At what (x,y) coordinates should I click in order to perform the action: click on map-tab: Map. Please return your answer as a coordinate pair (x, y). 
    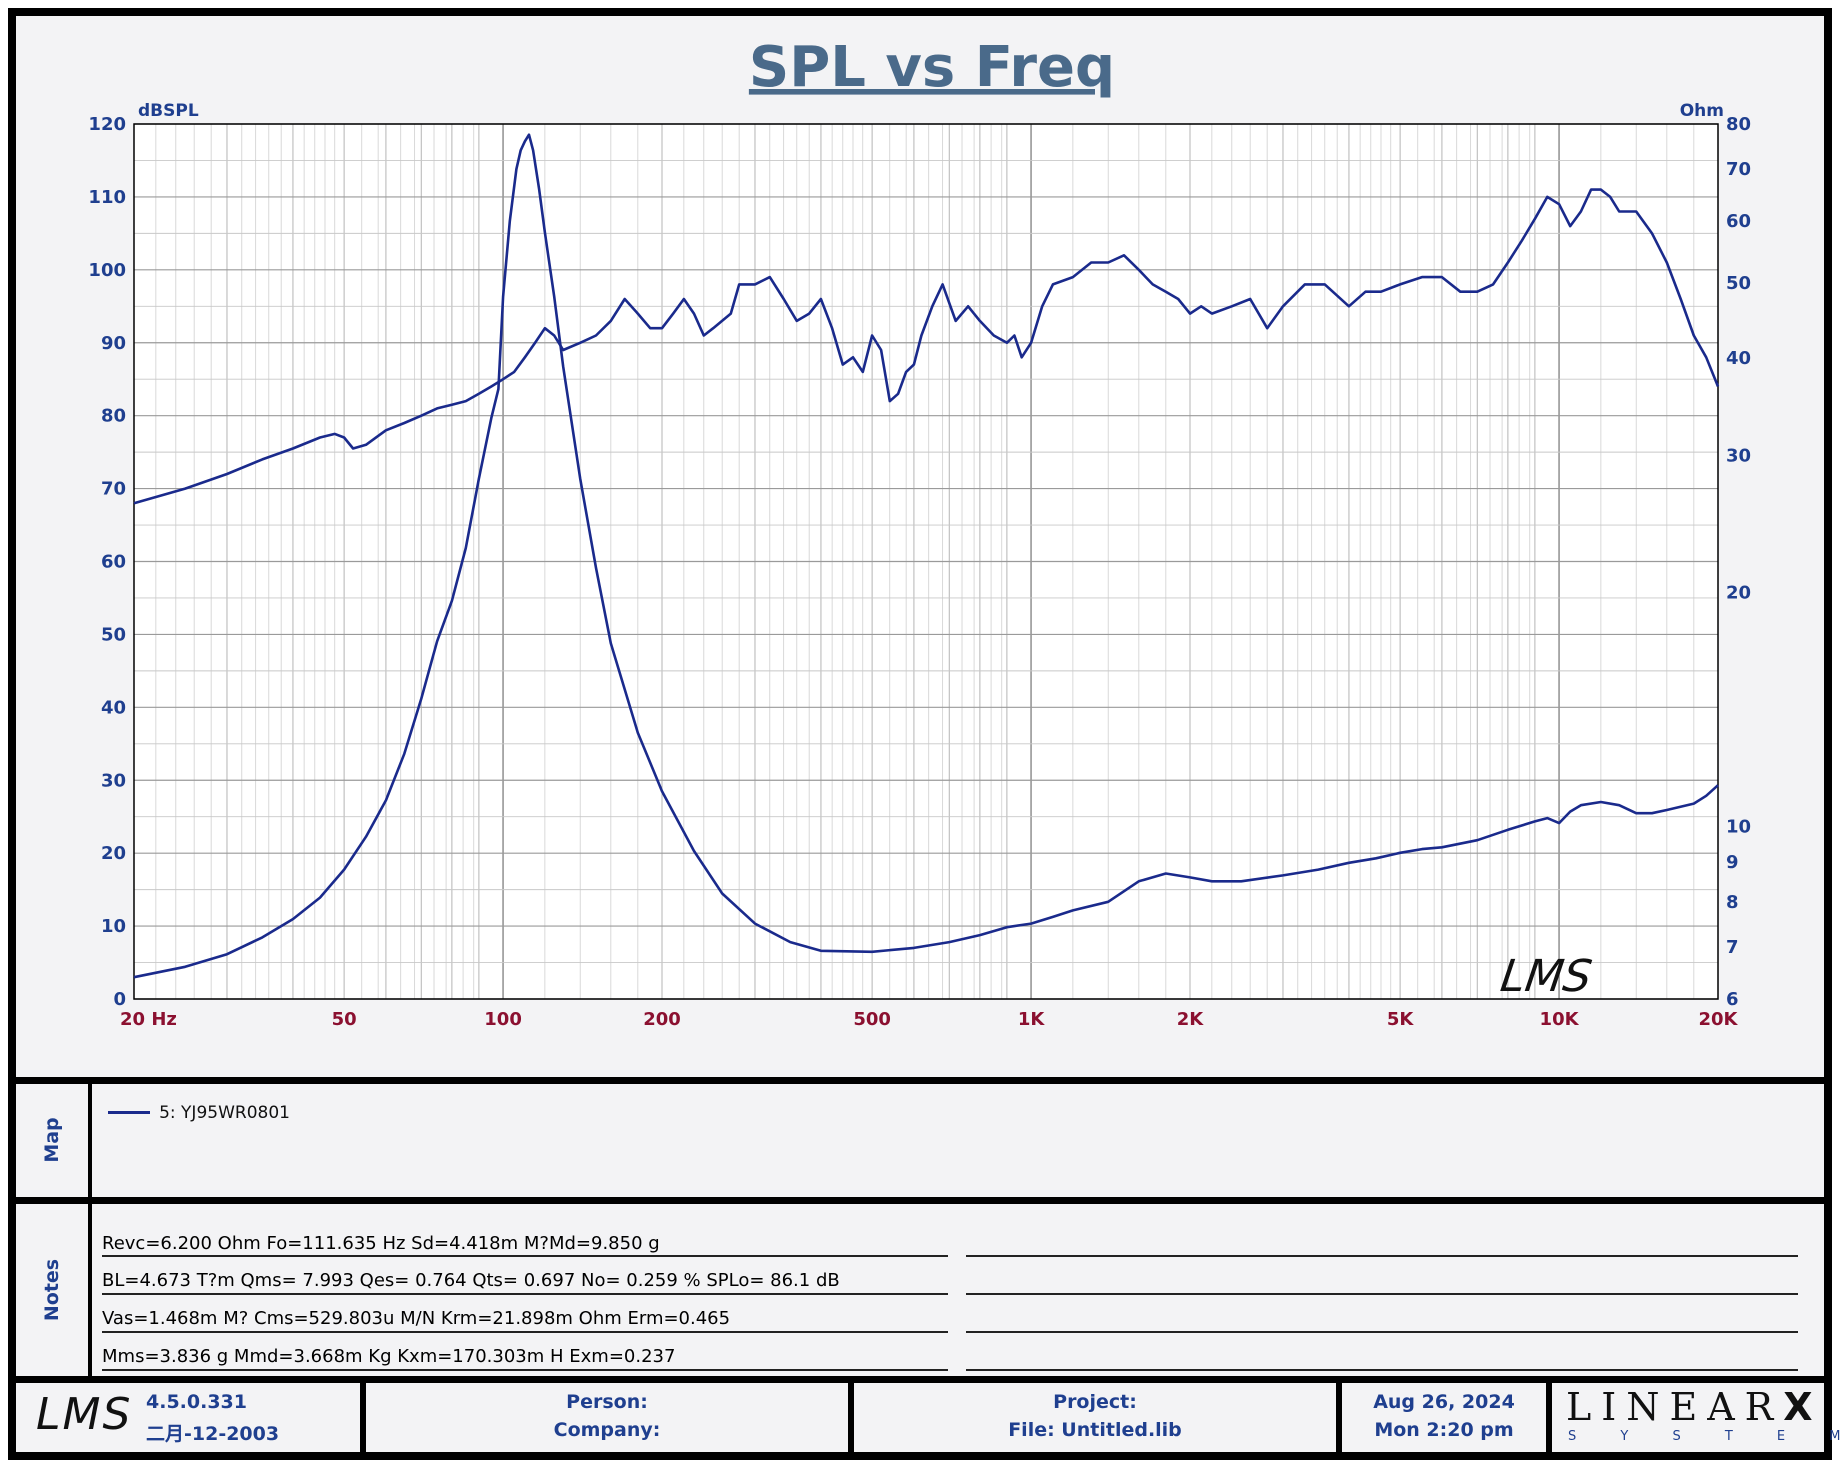
    Looking at the image, I should click on (54, 1140).